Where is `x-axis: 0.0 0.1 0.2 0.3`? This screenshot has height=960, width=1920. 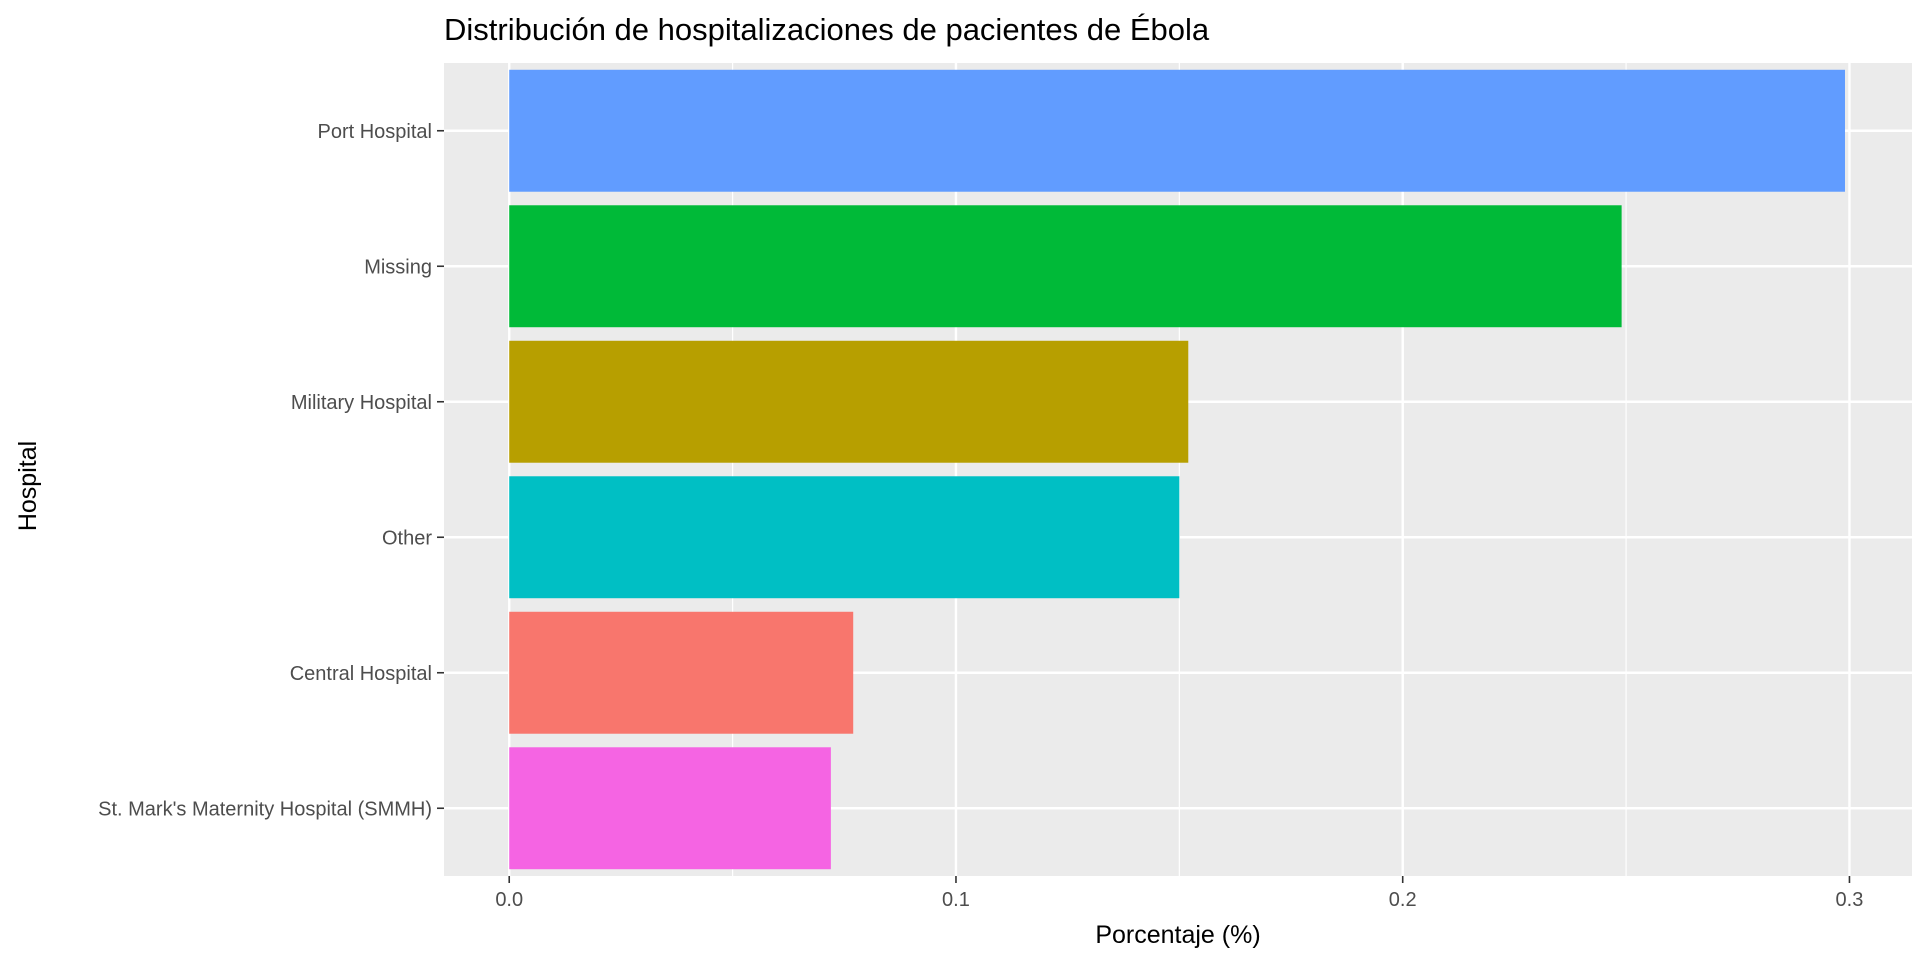
x-axis: 0.0 0.1 0.2 0.3 is located at coordinates (1179, 893).